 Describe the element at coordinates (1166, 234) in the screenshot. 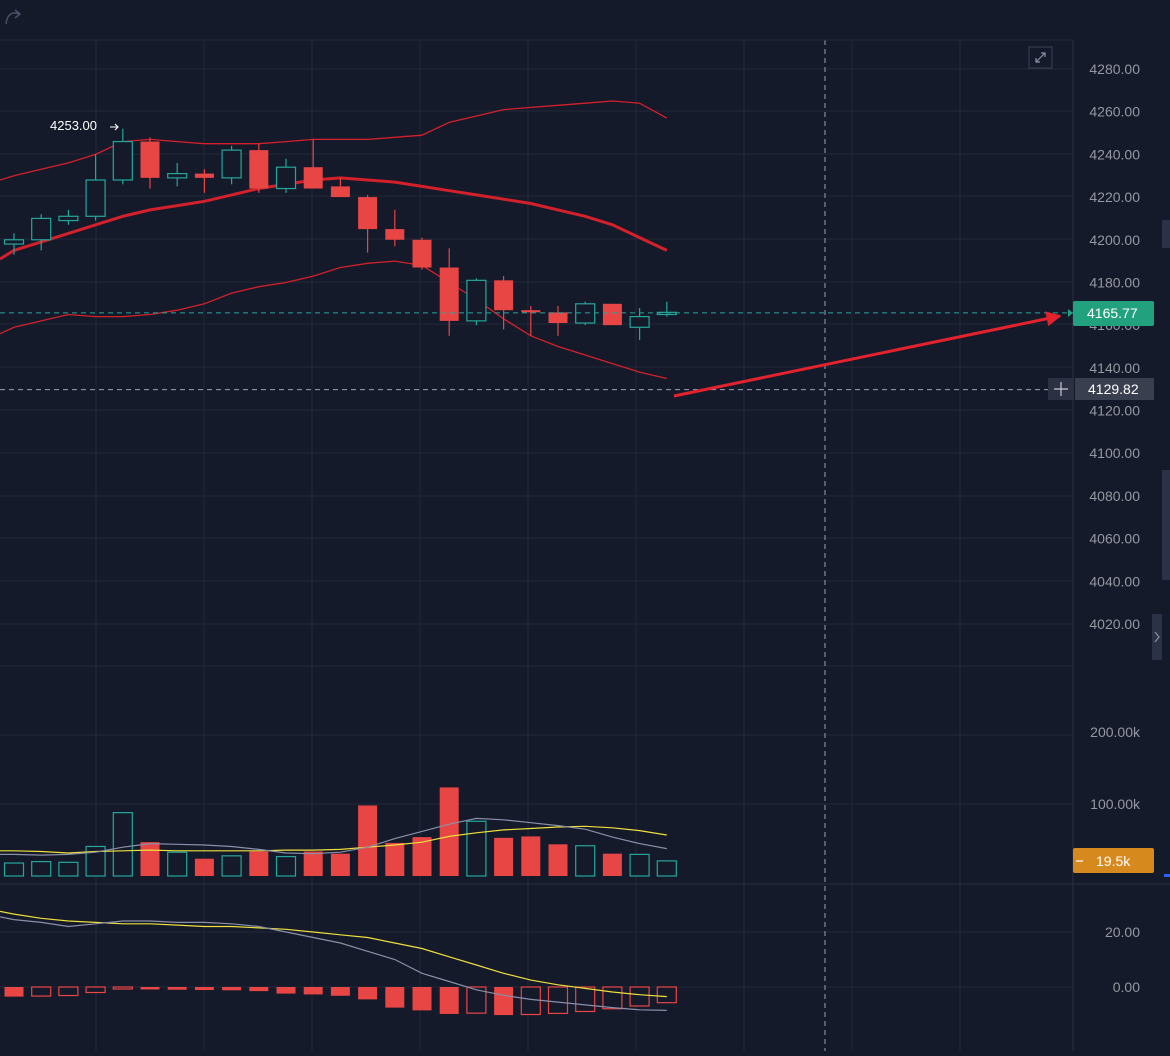

I see `scrollbar-thumb` at that location.